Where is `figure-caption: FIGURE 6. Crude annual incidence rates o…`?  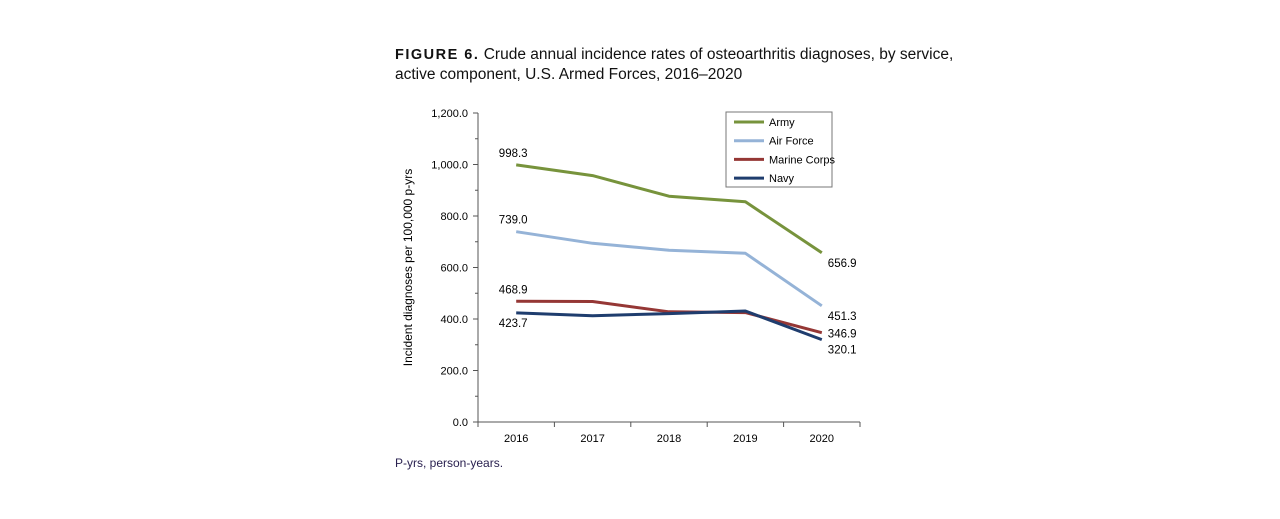
figure-caption: FIGURE 6. Crude annual incidence rates o… is located at coordinates (675, 65).